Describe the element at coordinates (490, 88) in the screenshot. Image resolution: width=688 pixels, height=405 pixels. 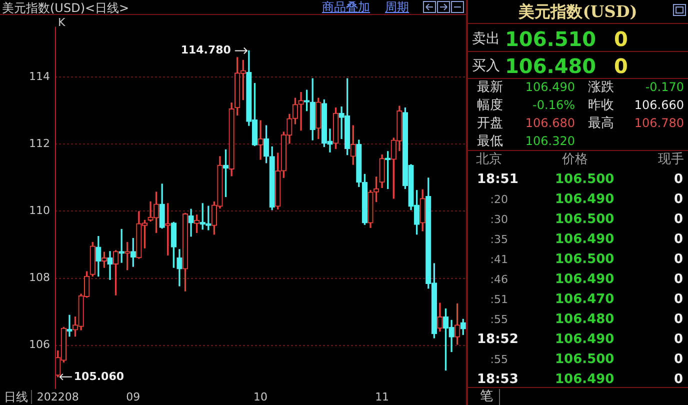
I see `text: 最新` at that location.